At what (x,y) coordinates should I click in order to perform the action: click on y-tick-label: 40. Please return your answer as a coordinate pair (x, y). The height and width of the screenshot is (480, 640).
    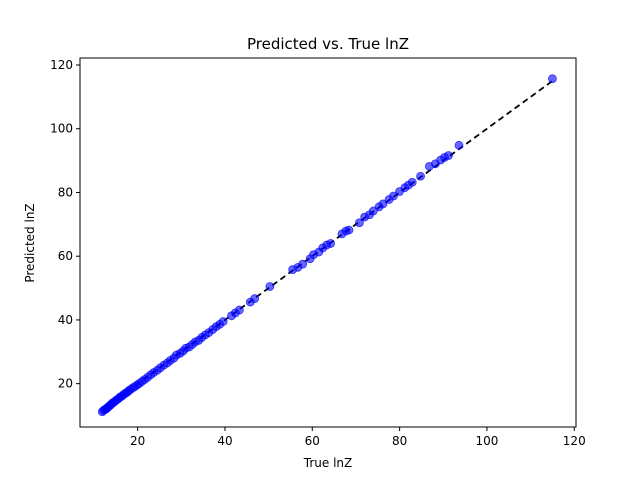
    Looking at the image, I should click on (65, 320).